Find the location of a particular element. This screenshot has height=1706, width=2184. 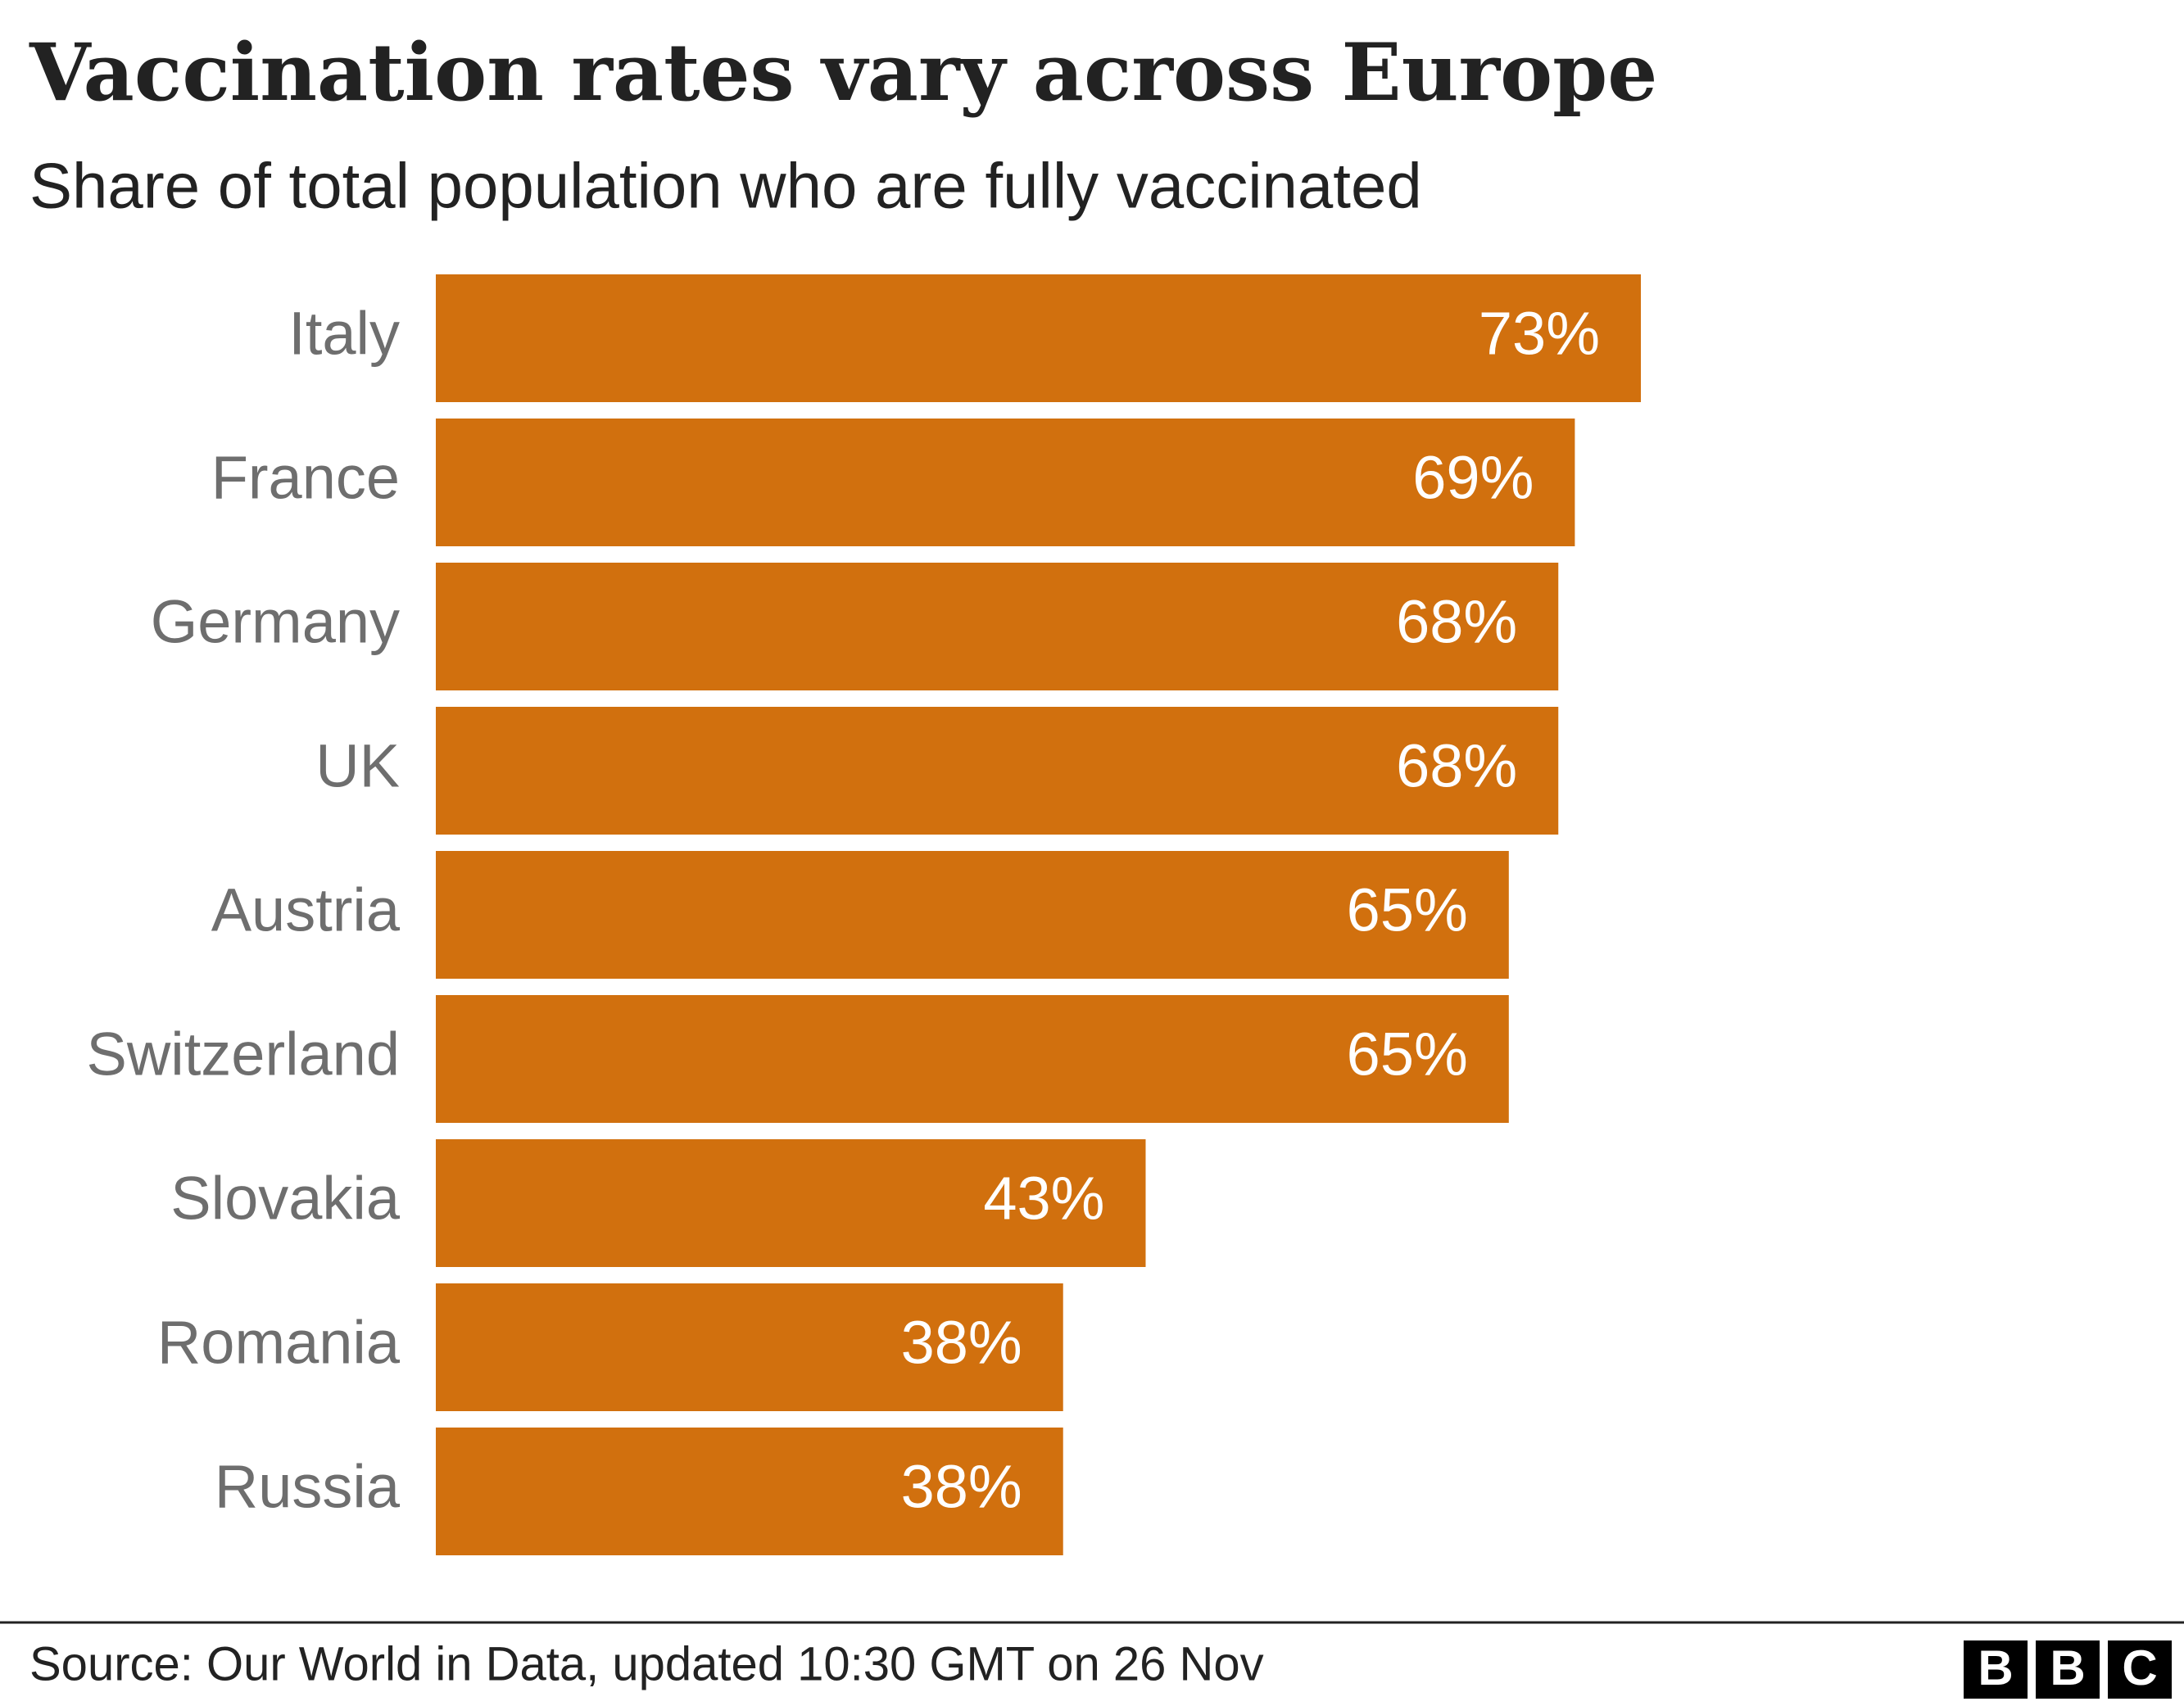

logo-letter: C is located at coordinates (2139, 1667).